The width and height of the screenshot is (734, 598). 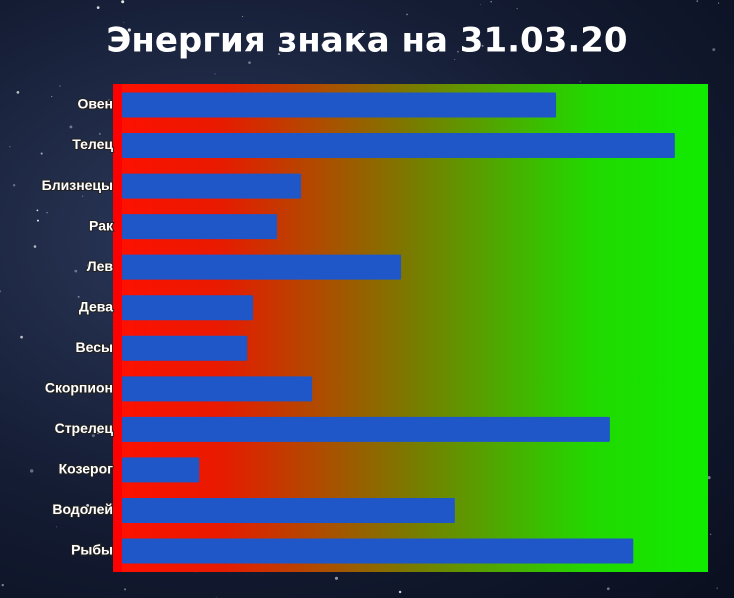 I want to click on y-tick-label: Весы, so click(x=94, y=347).